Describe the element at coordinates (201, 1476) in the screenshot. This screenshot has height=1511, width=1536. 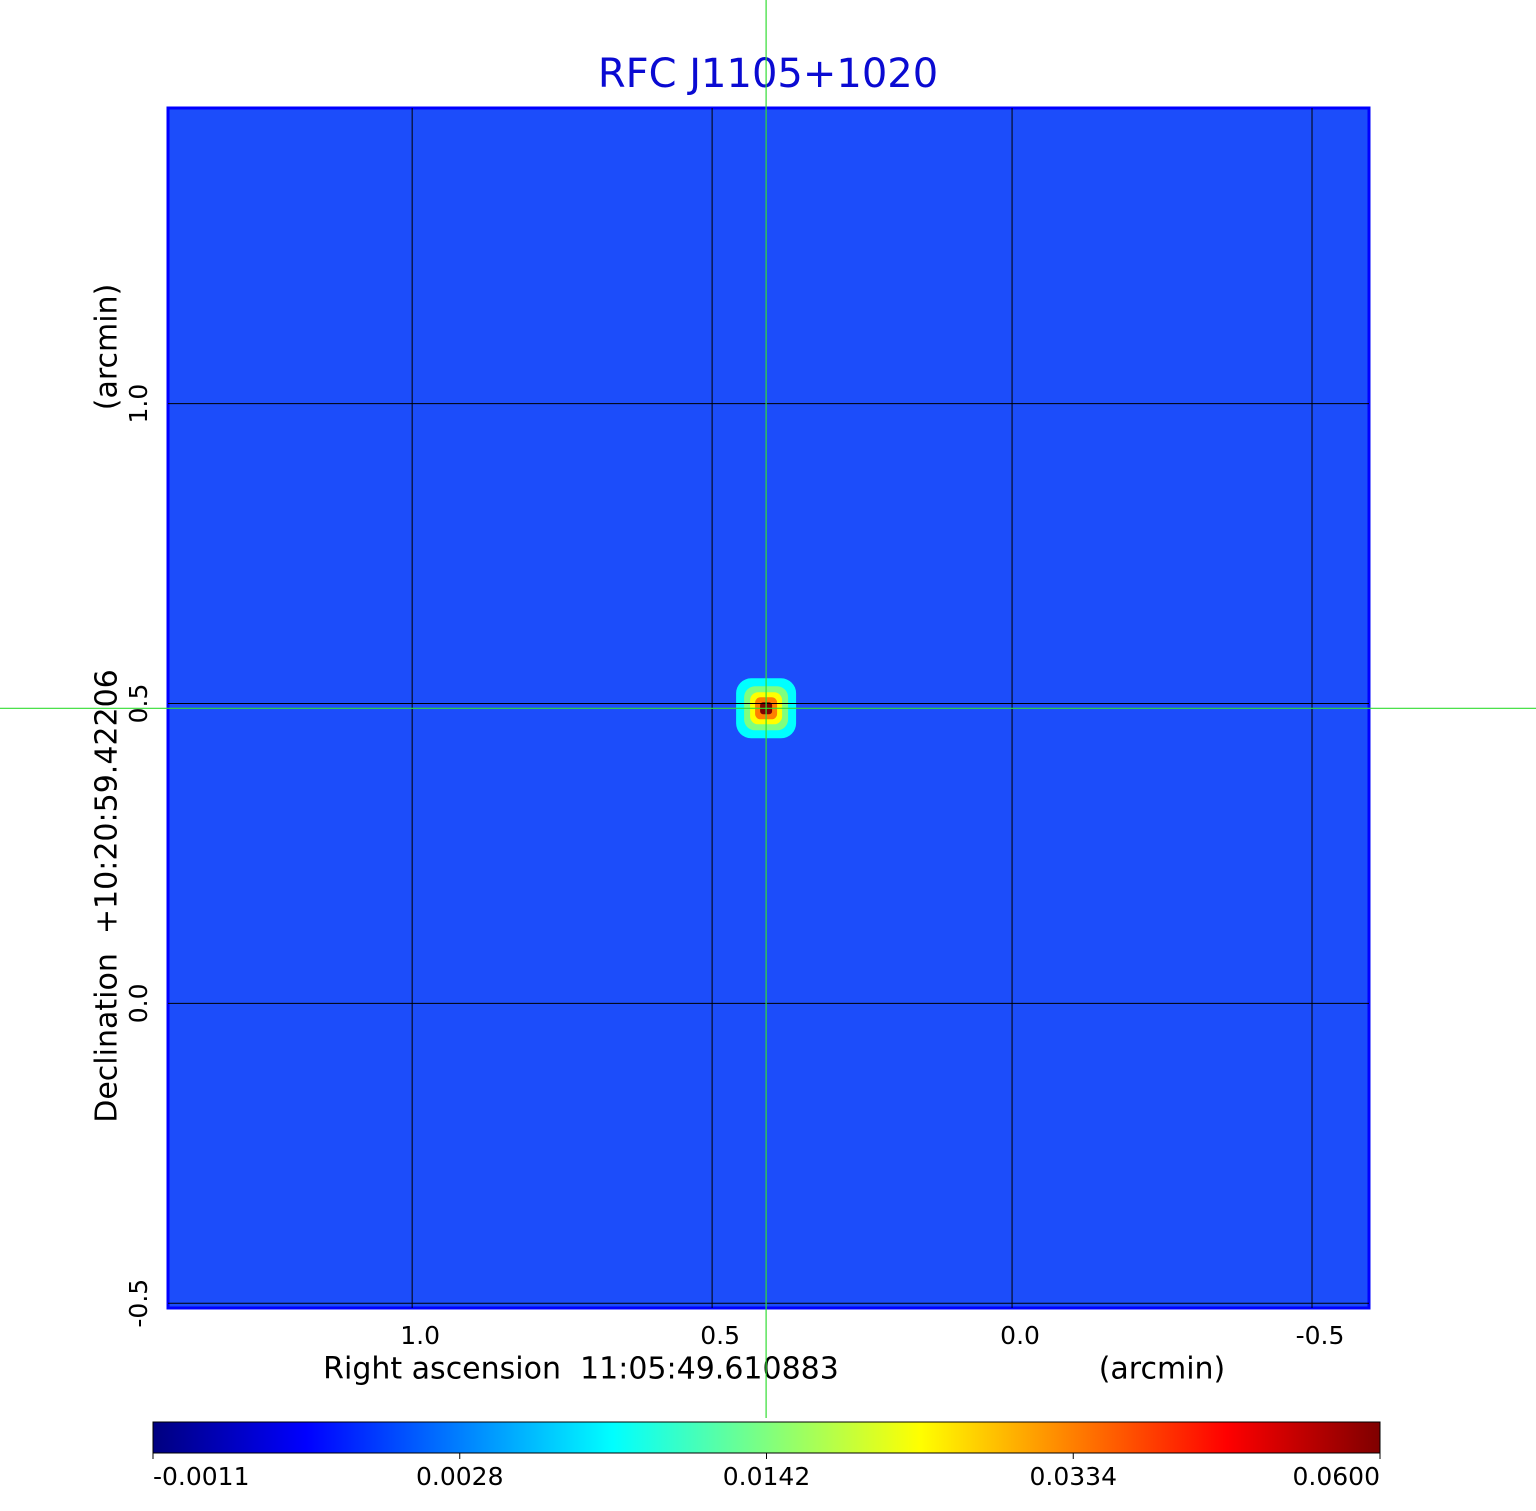
I see `colorbar-tick-label: -0.0011` at that location.